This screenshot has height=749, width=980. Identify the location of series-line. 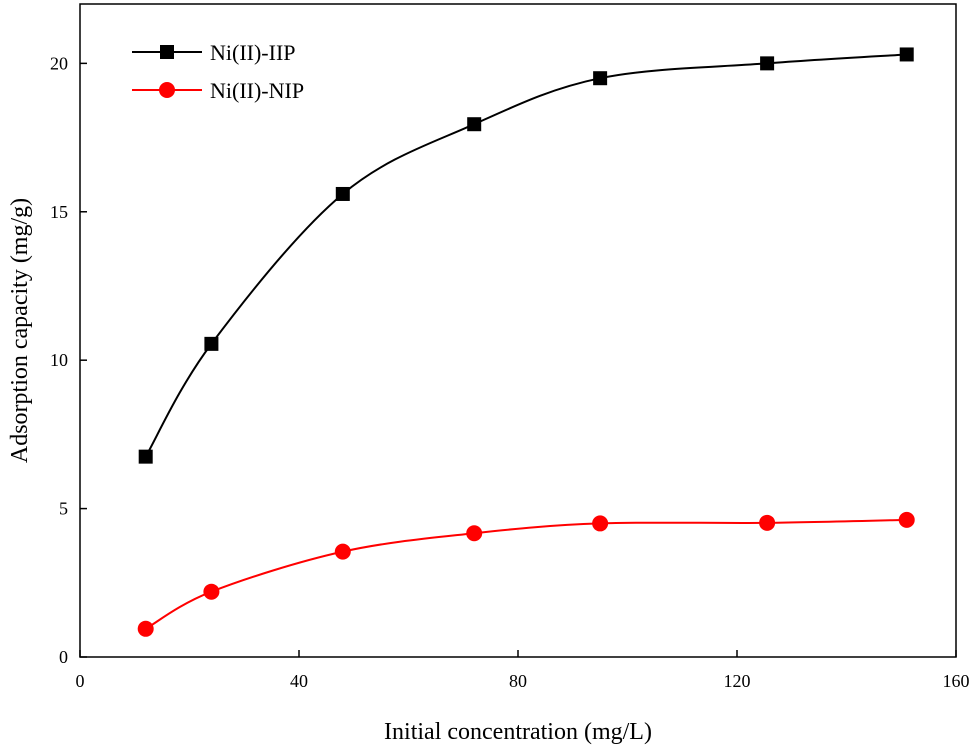
(526, 574).